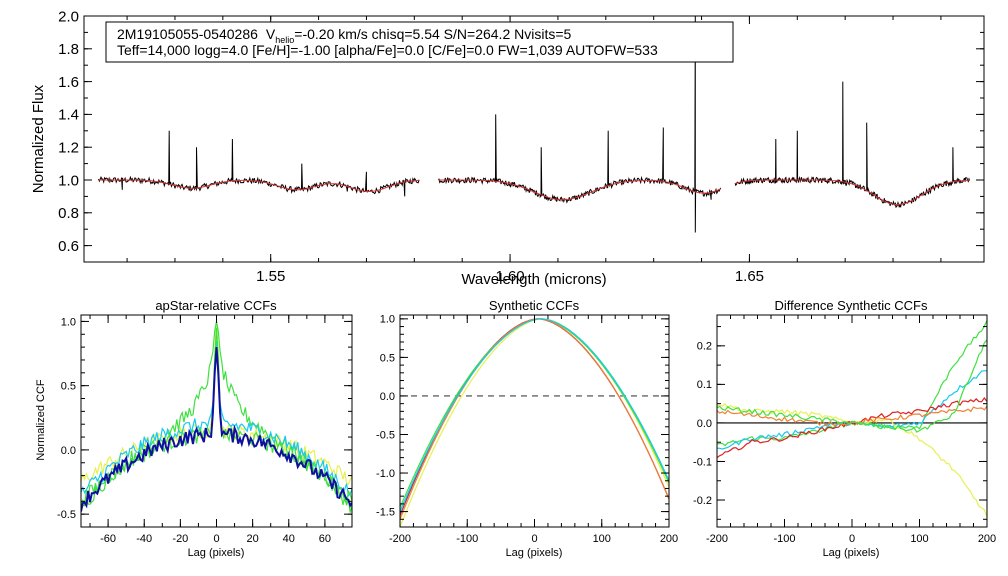 The image size is (1008, 576). I want to click on difference-ccf-ytick-label: -0.1, so click(702, 462).